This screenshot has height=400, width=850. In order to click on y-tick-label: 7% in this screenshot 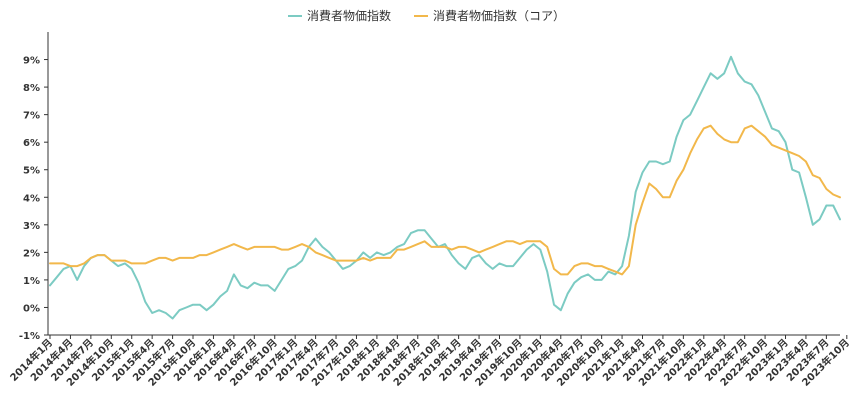, I will do `click(31, 116)`.